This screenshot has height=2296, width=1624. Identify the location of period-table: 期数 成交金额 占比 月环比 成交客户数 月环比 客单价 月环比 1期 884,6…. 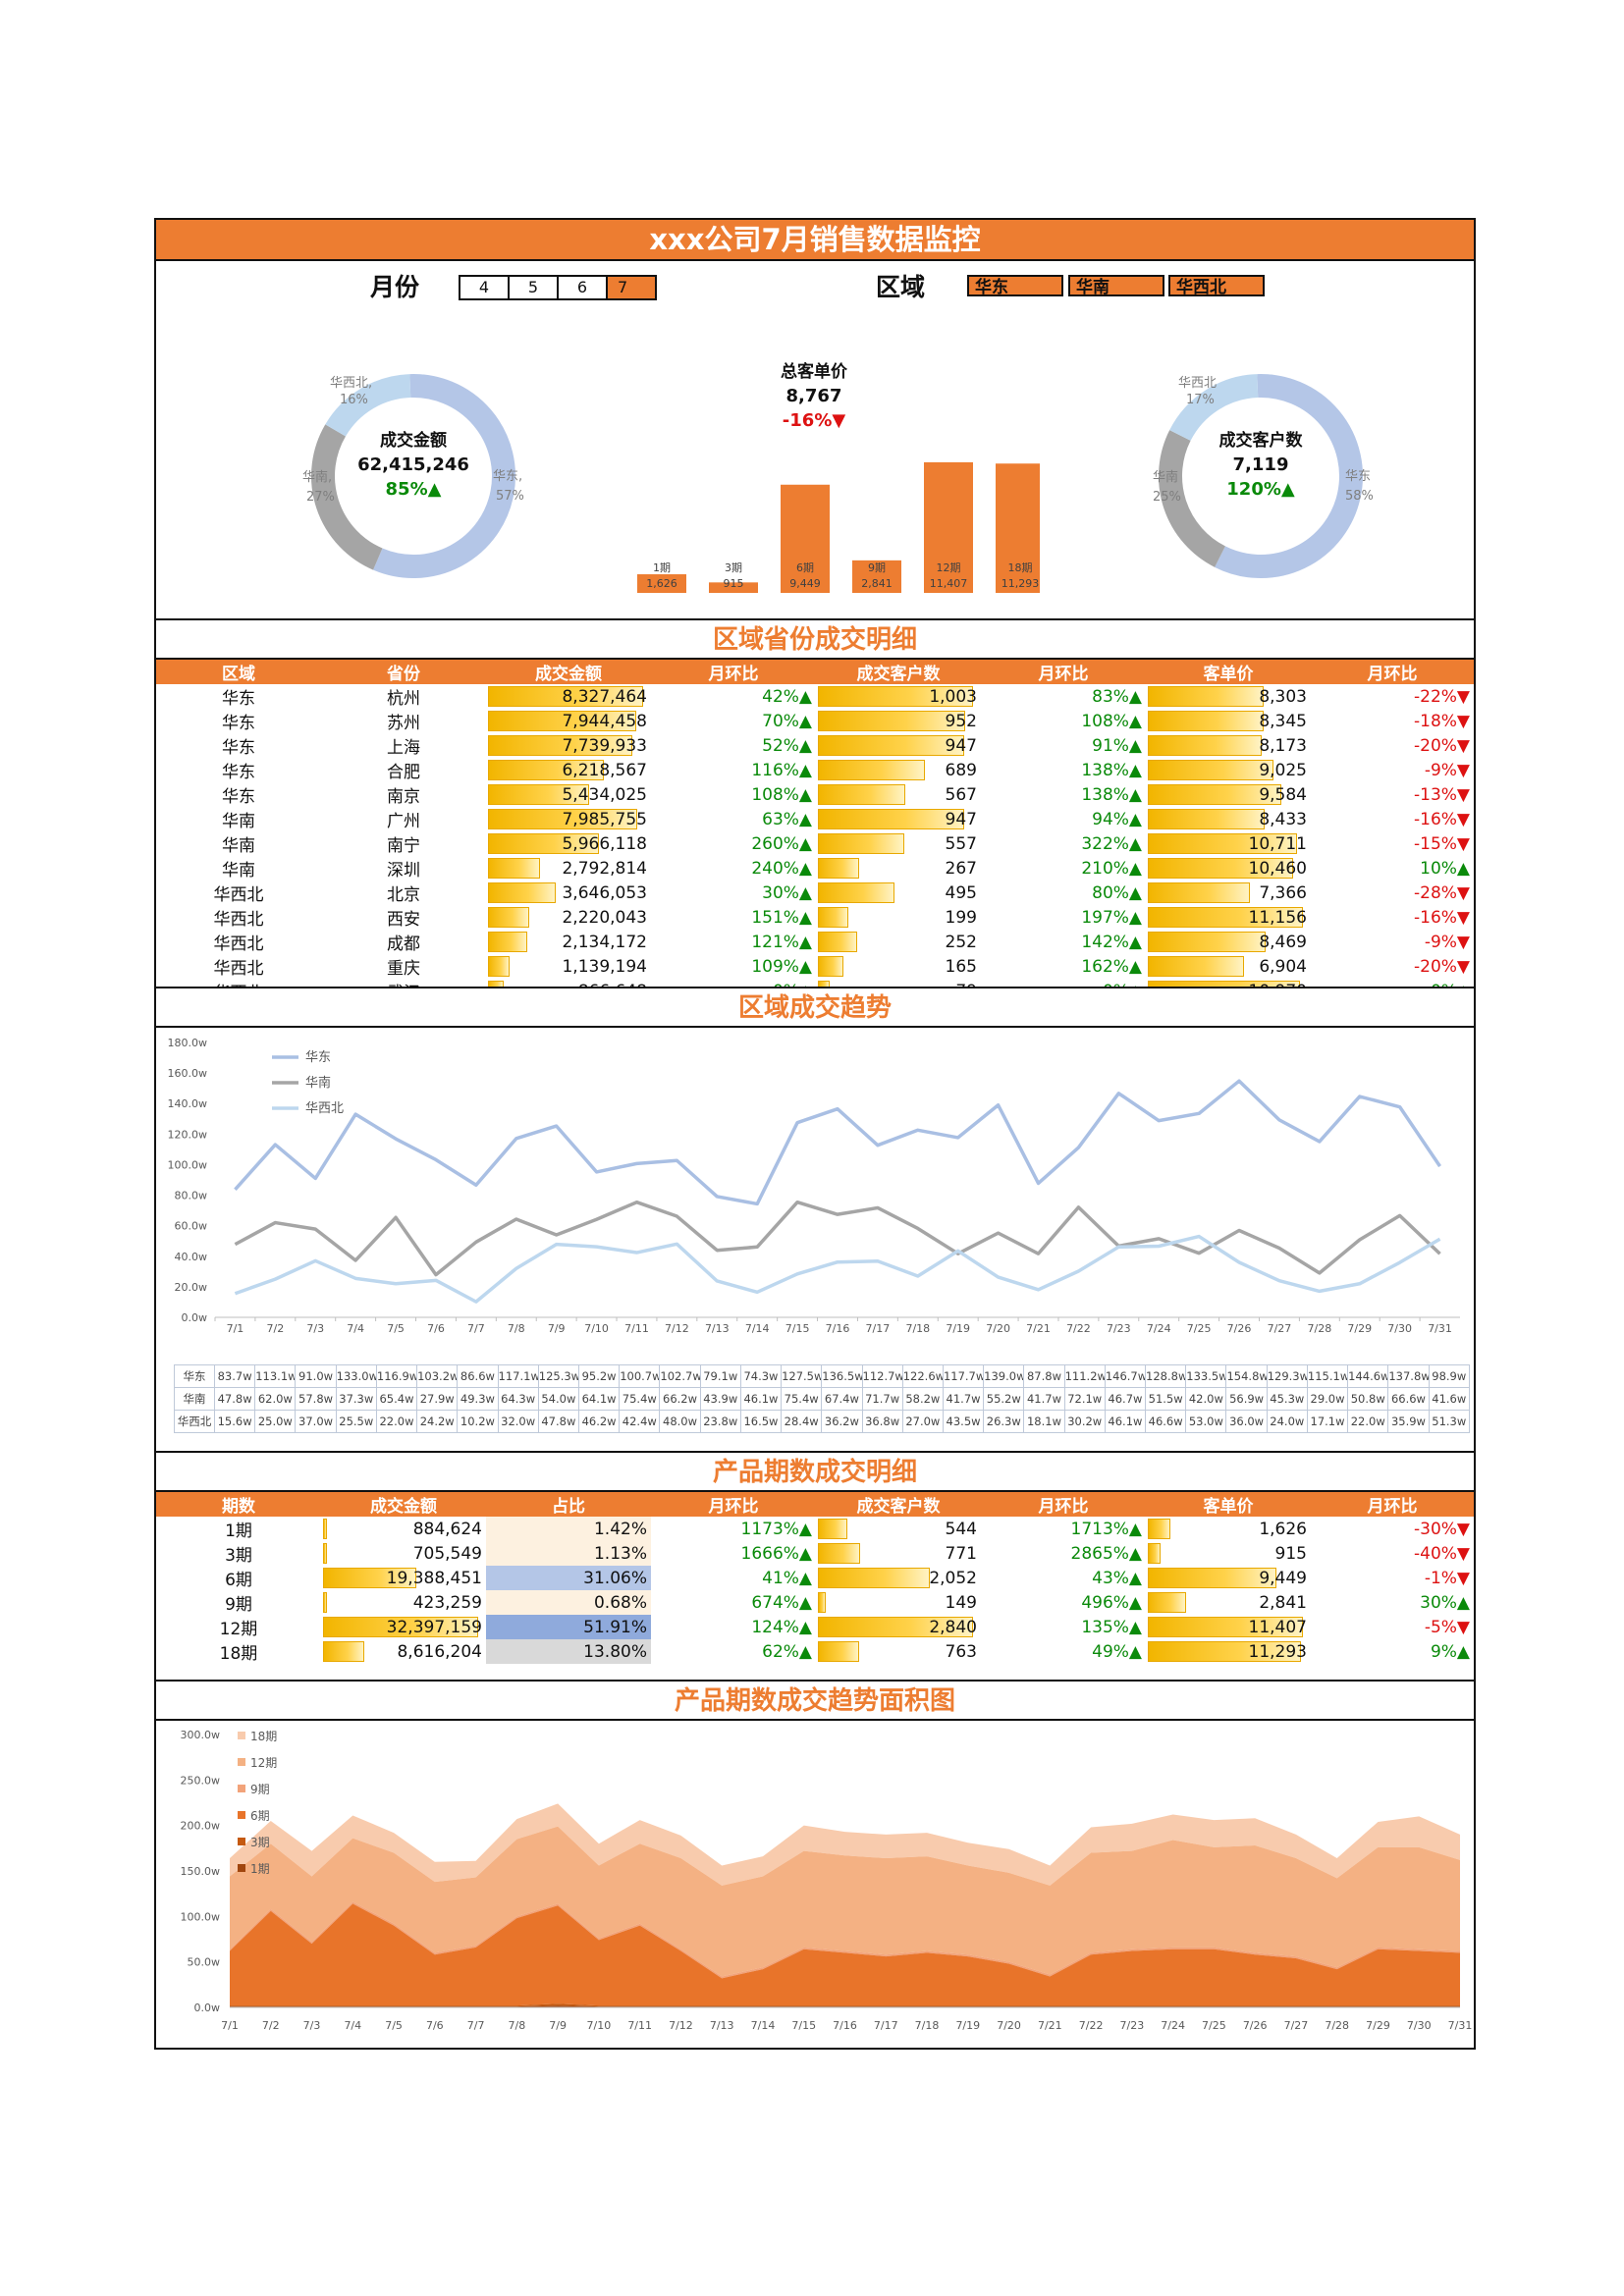
(815, 1578).